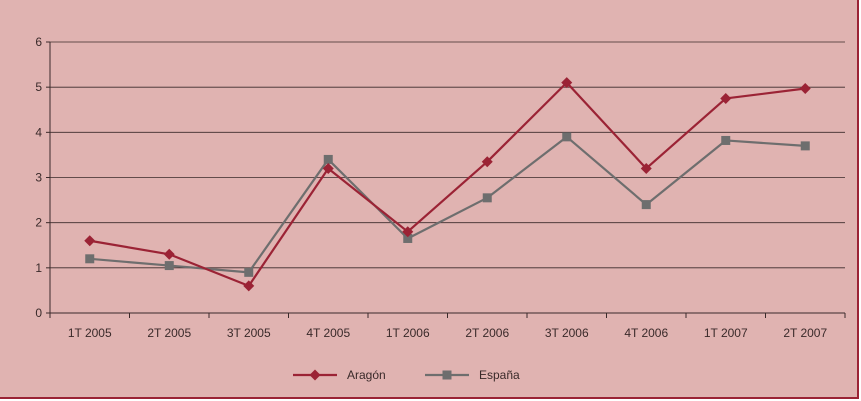 The height and width of the screenshot is (401, 861). I want to click on x-tick-label: 3T 2006, so click(567, 333).